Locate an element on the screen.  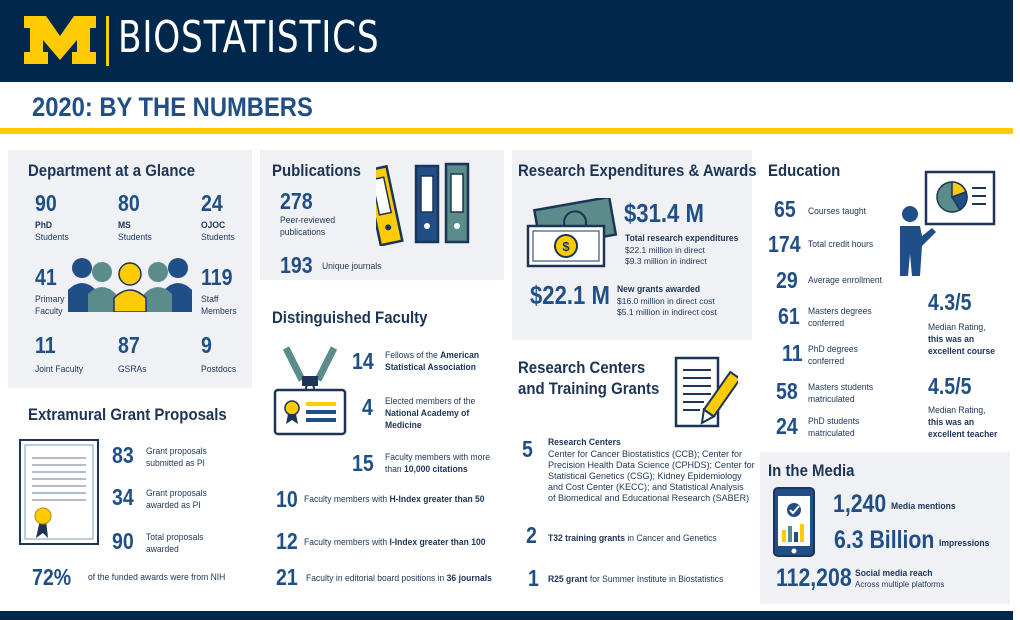
citations-count: 15 is located at coordinates (363, 463).